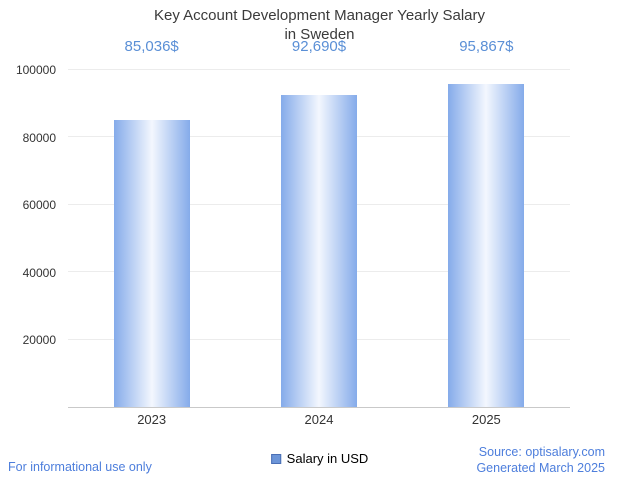  Describe the element at coordinates (35, 70) in the screenshot. I see `y-axis-tick-label: 100000` at that location.